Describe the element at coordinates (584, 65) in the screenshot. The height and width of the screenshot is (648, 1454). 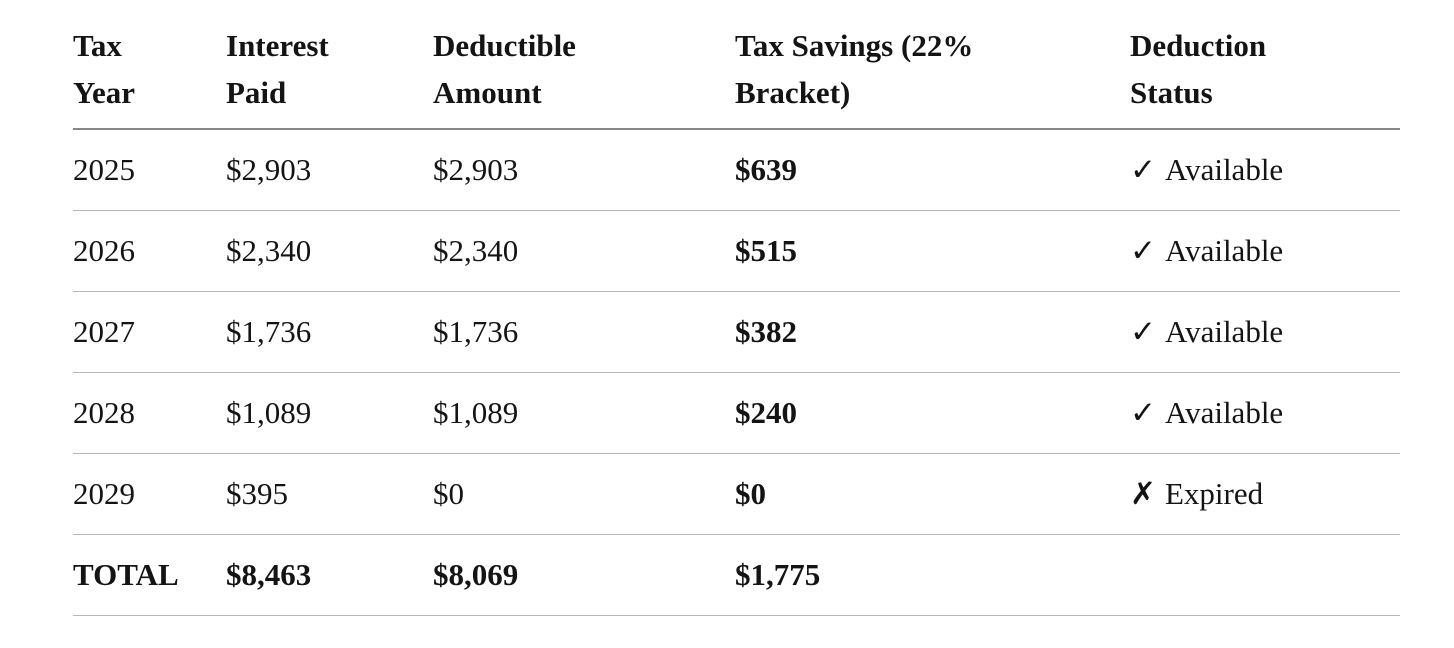
I see `col-header-deductible-amount: Deductible Amount` at that location.